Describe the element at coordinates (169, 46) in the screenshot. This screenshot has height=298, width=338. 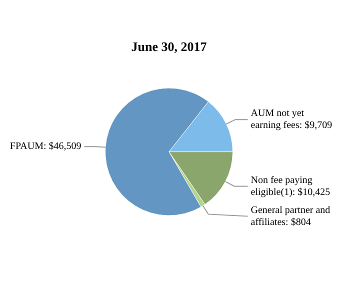
I see `chart-title: June 30, 2017` at that location.